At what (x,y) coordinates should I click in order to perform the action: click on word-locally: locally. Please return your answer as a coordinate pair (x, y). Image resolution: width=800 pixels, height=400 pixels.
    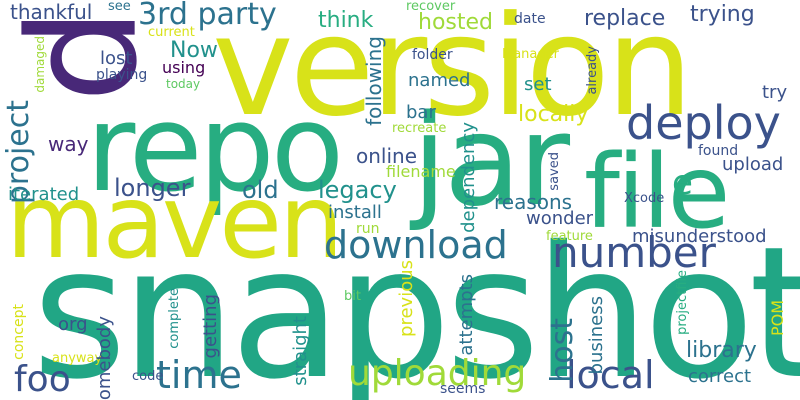
    Looking at the image, I should click on (553, 114).